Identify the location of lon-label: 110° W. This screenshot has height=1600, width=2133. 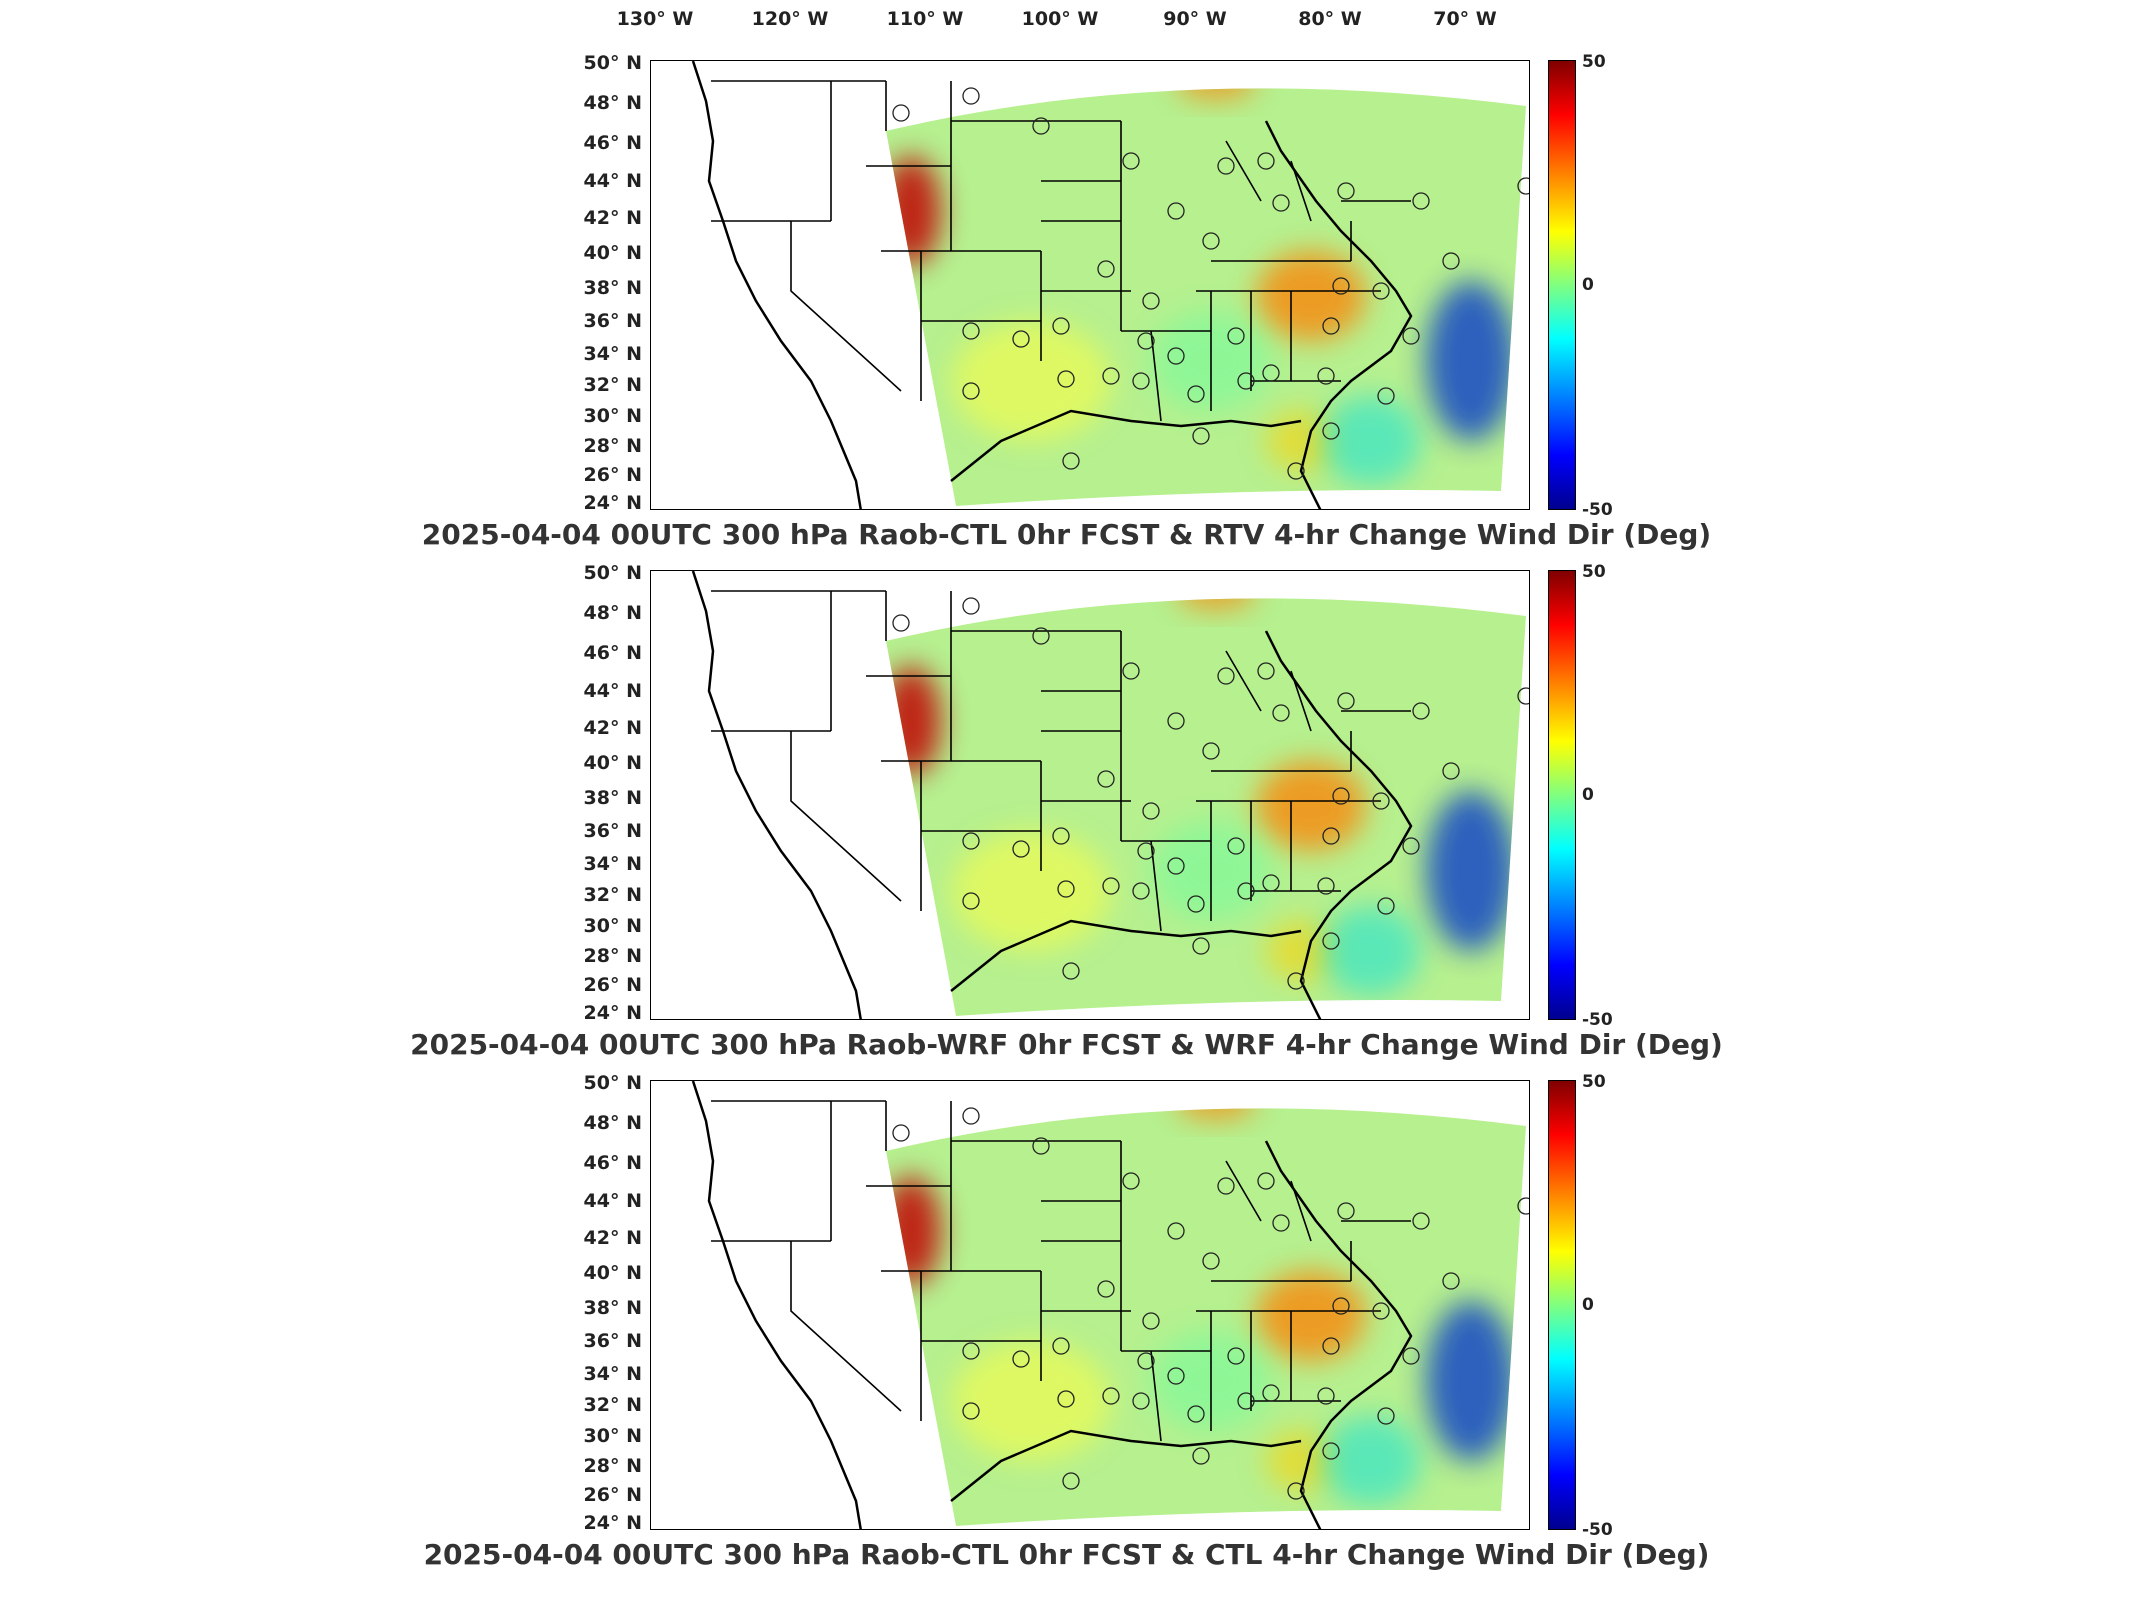
(925, 19).